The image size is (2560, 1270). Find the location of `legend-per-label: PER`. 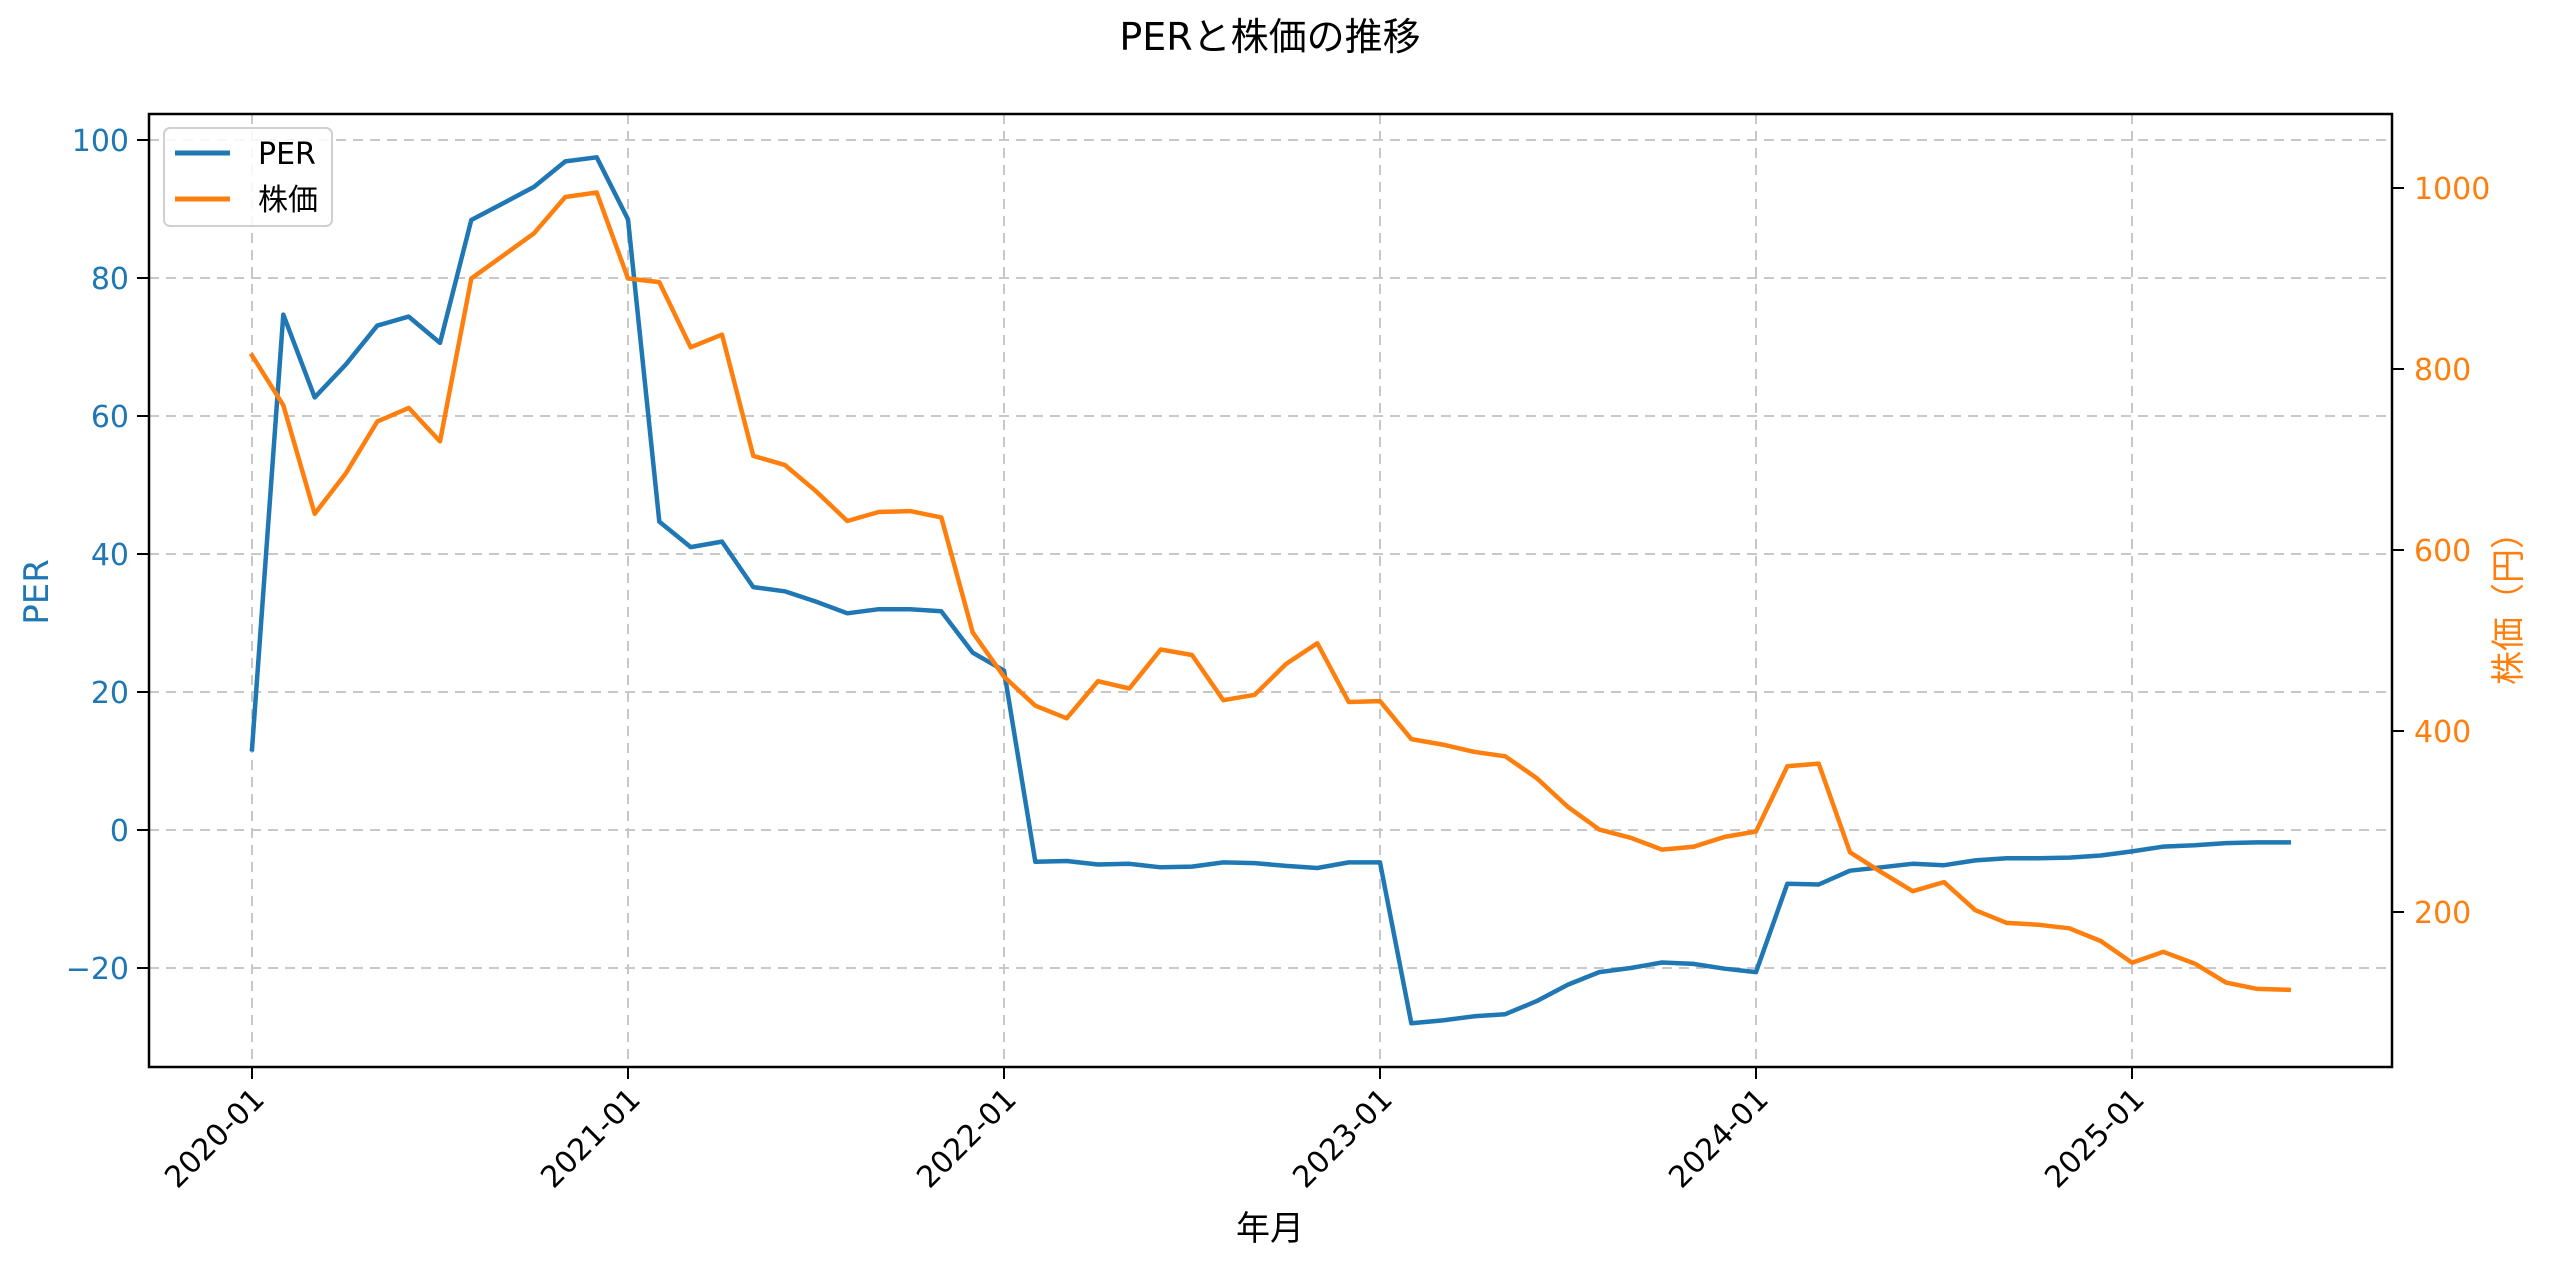

legend-per-label: PER is located at coordinates (287, 154).